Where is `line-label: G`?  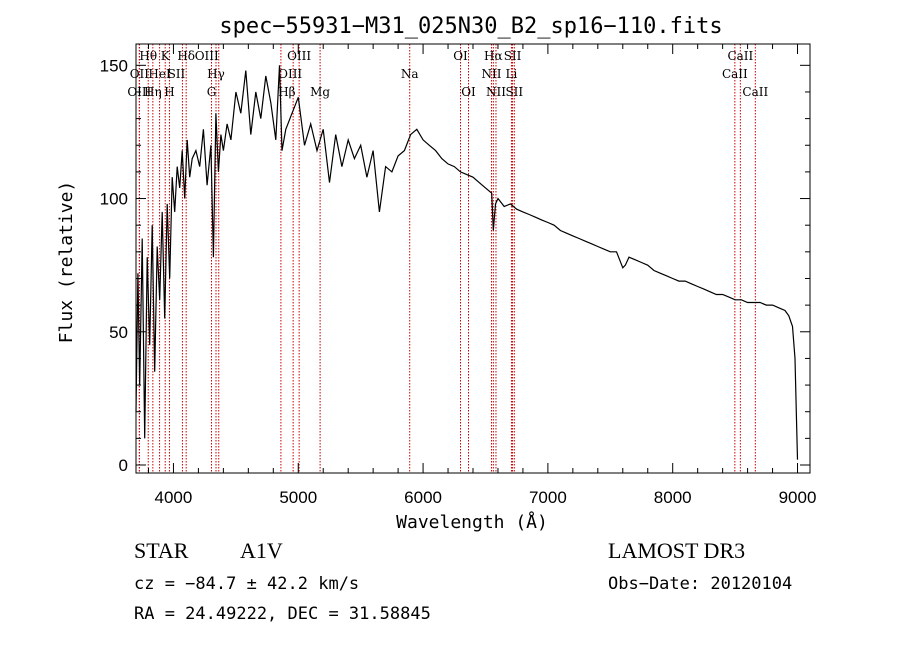
line-label: G is located at coordinates (212, 92).